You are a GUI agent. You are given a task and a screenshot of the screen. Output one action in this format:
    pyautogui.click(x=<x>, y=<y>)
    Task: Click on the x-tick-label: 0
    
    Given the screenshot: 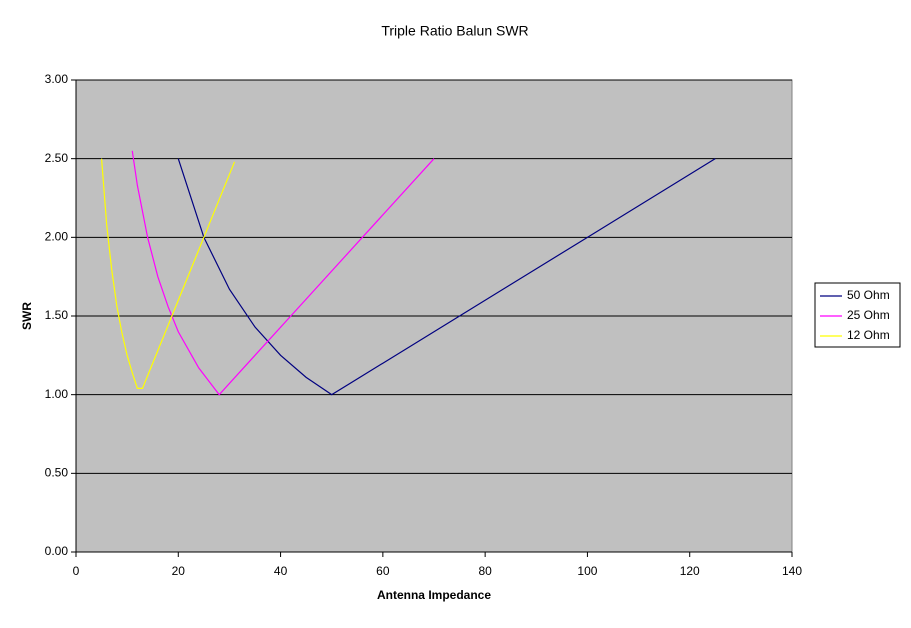 What is the action you would take?
    pyautogui.click(x=76, y=571)
    